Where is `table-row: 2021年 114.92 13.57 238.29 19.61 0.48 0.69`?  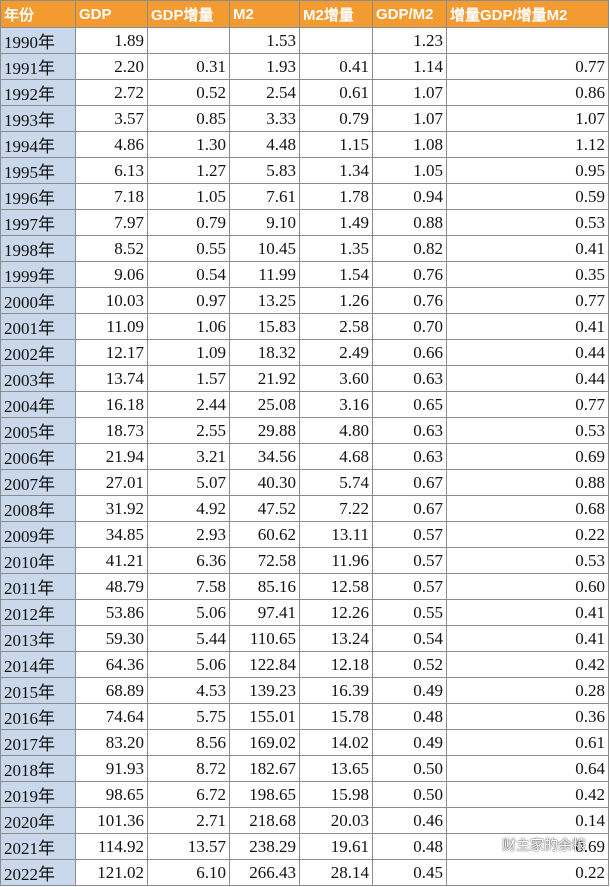 table-row: 2021年 114.92 13.57 238.29 19.61 0.48 0.69 is located at coordinates (304, 846).